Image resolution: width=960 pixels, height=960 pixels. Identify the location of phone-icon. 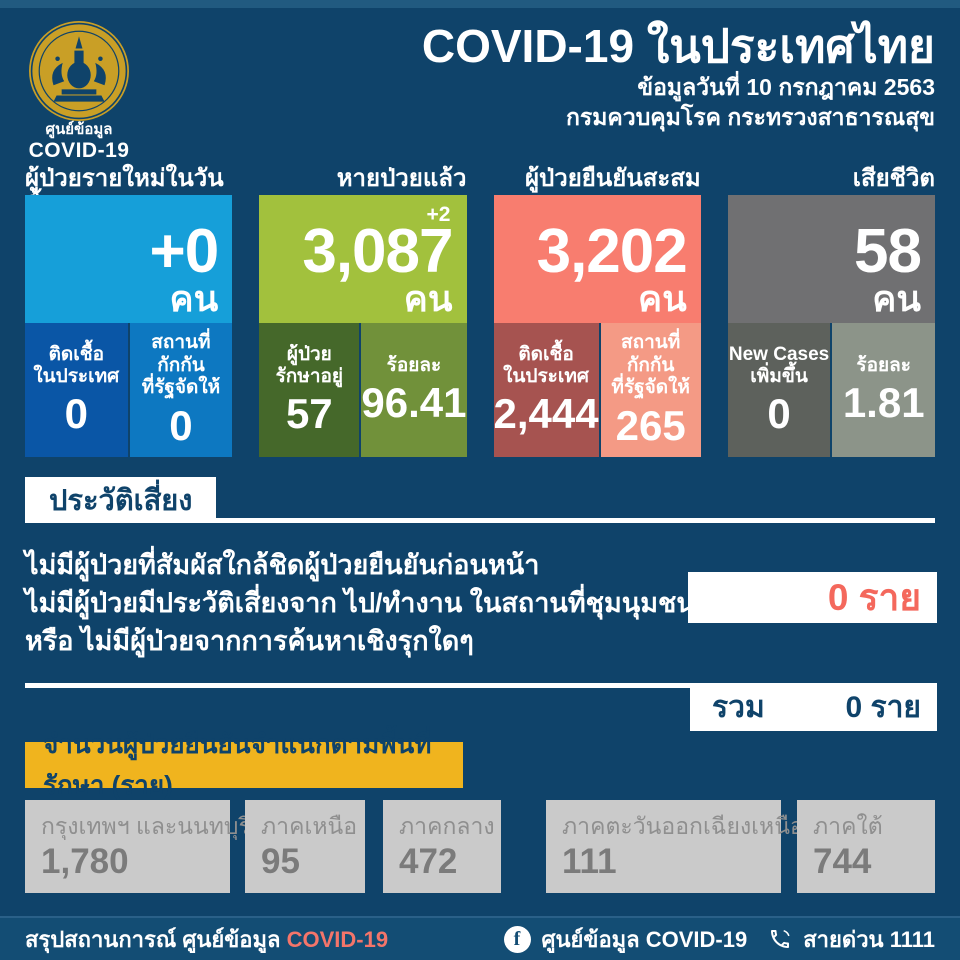
(780, 938).